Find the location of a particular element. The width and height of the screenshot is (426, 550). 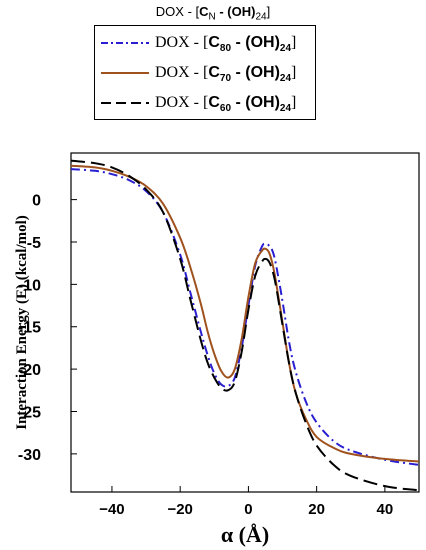

legend-entry-c80: DOX - [C80 - (OH)24] is located at coordinates (205, 43).